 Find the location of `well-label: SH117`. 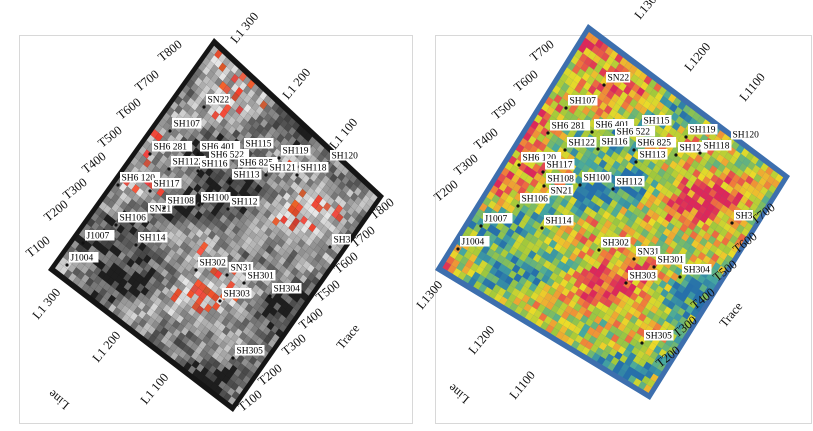

well-label: SH117 is located at coordinates (167, 185).